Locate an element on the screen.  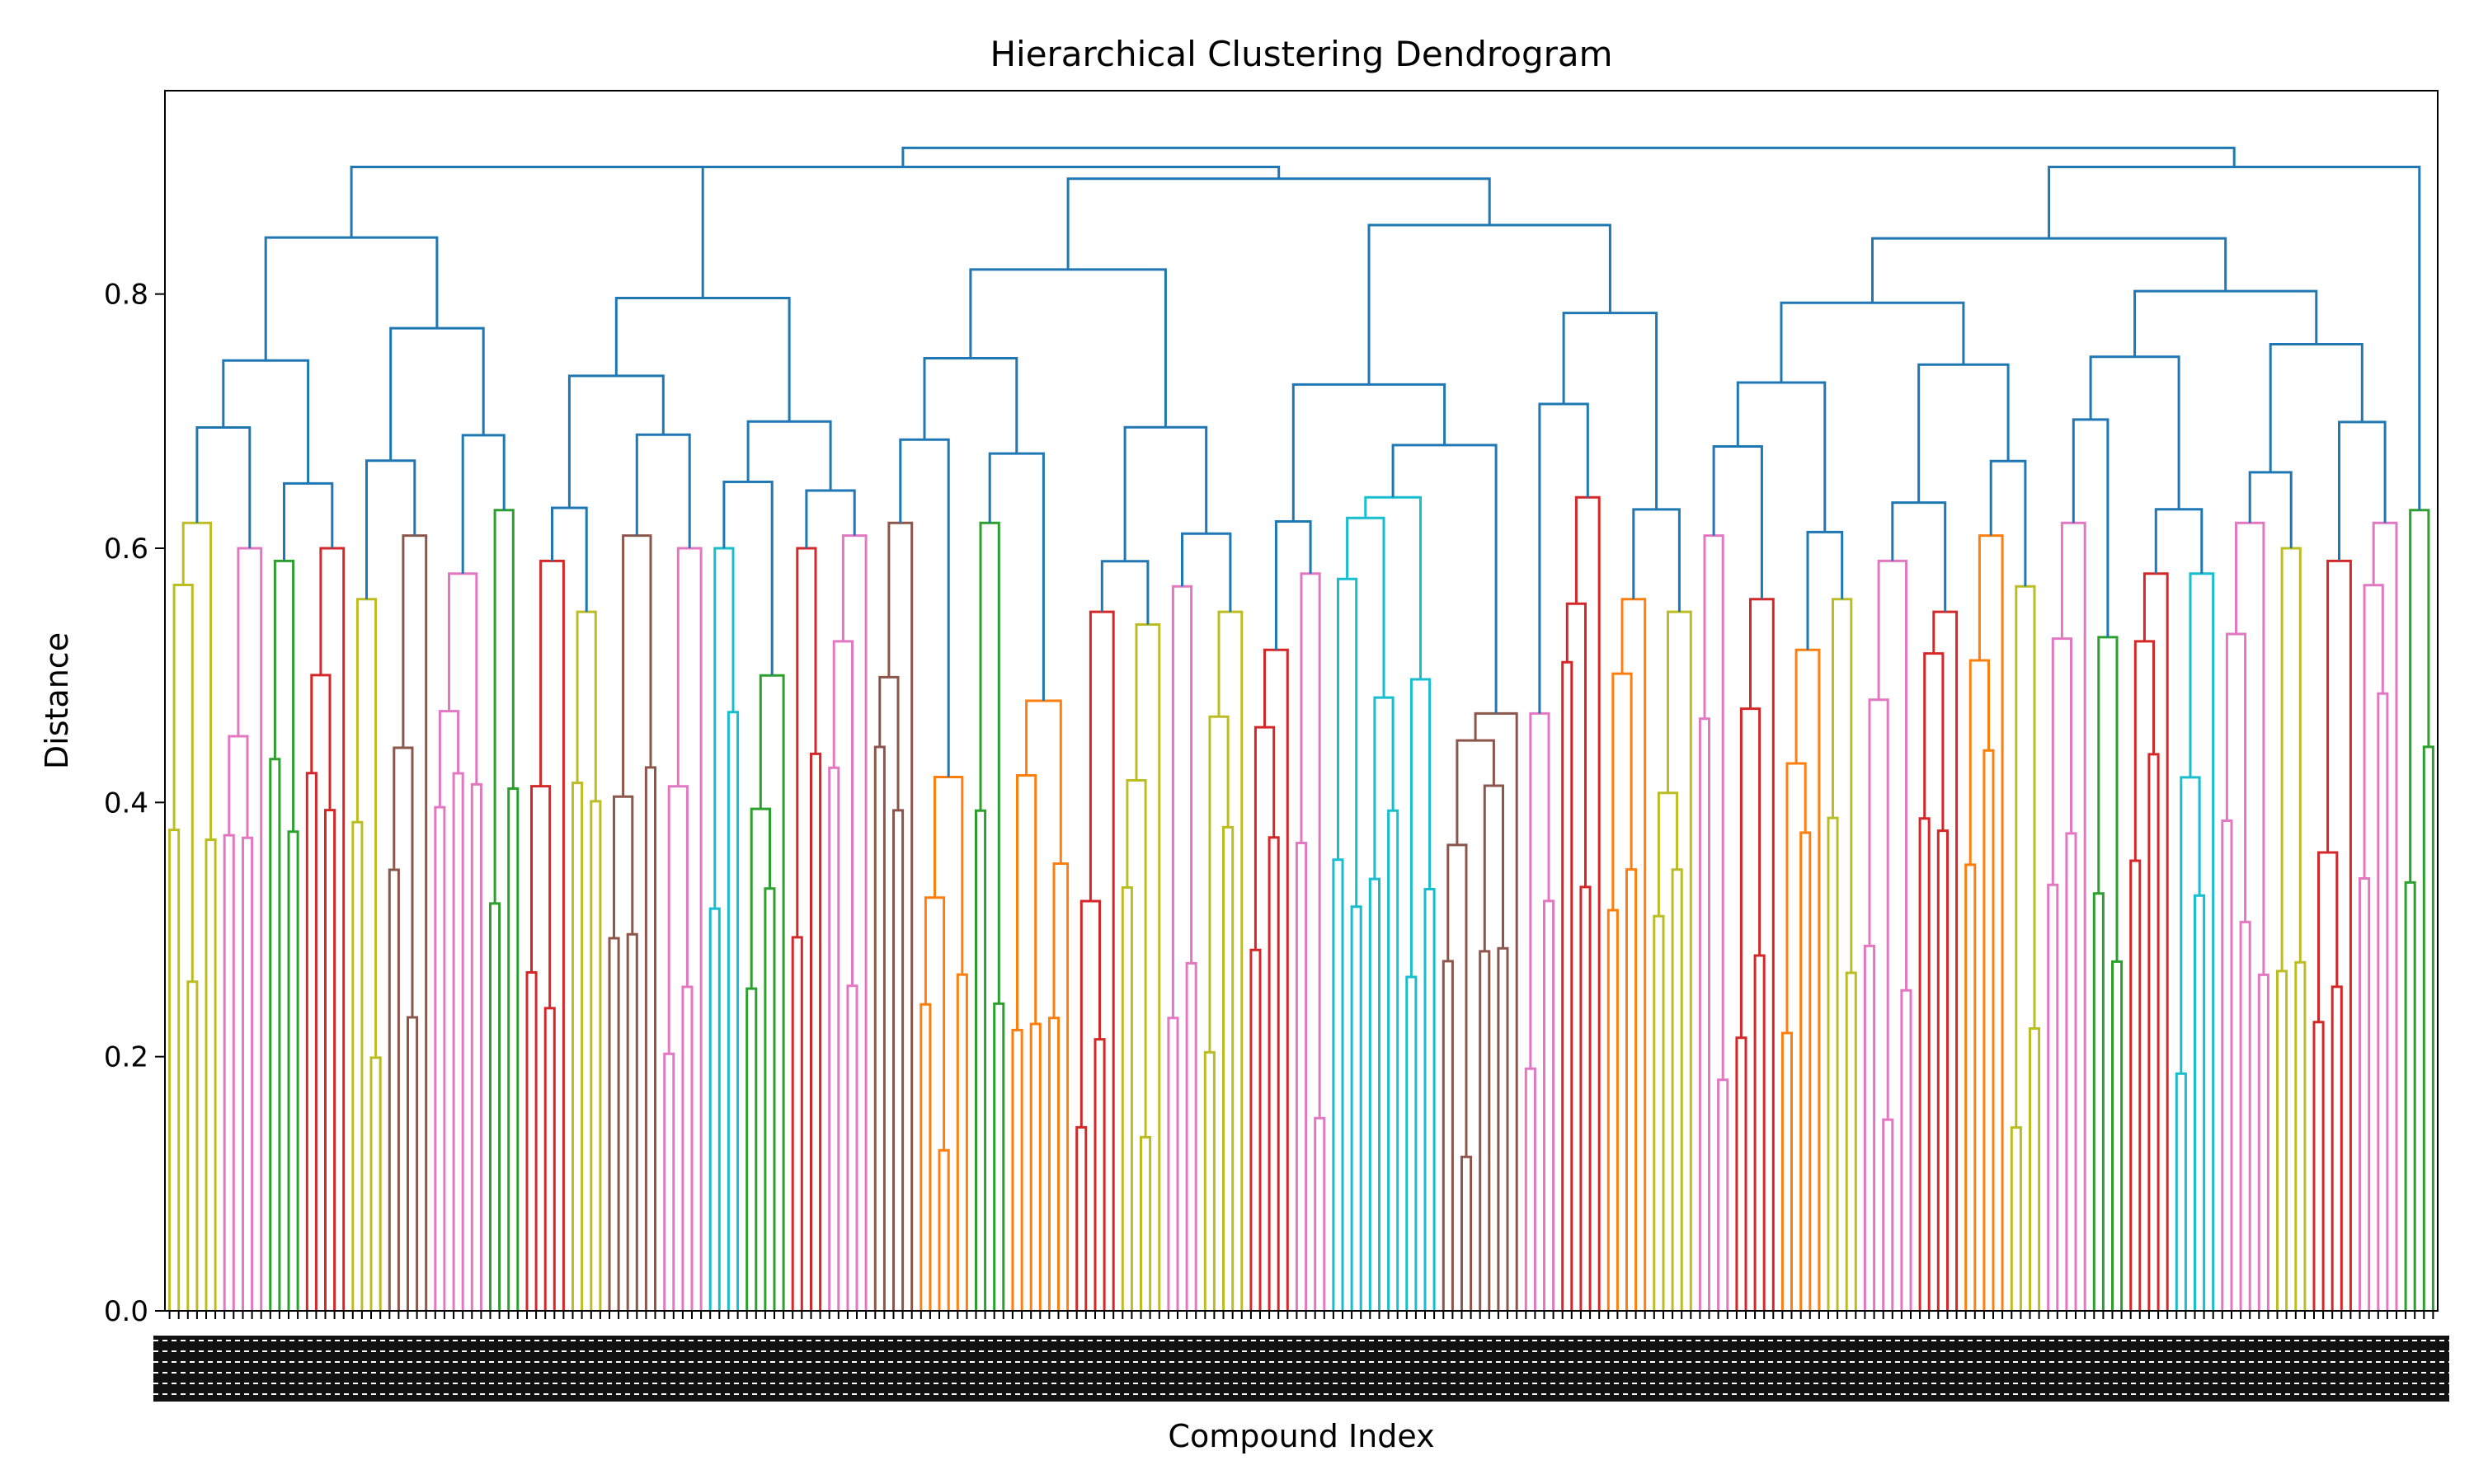
y-tick-label: 0.6 is located at coordinates (126, 549).